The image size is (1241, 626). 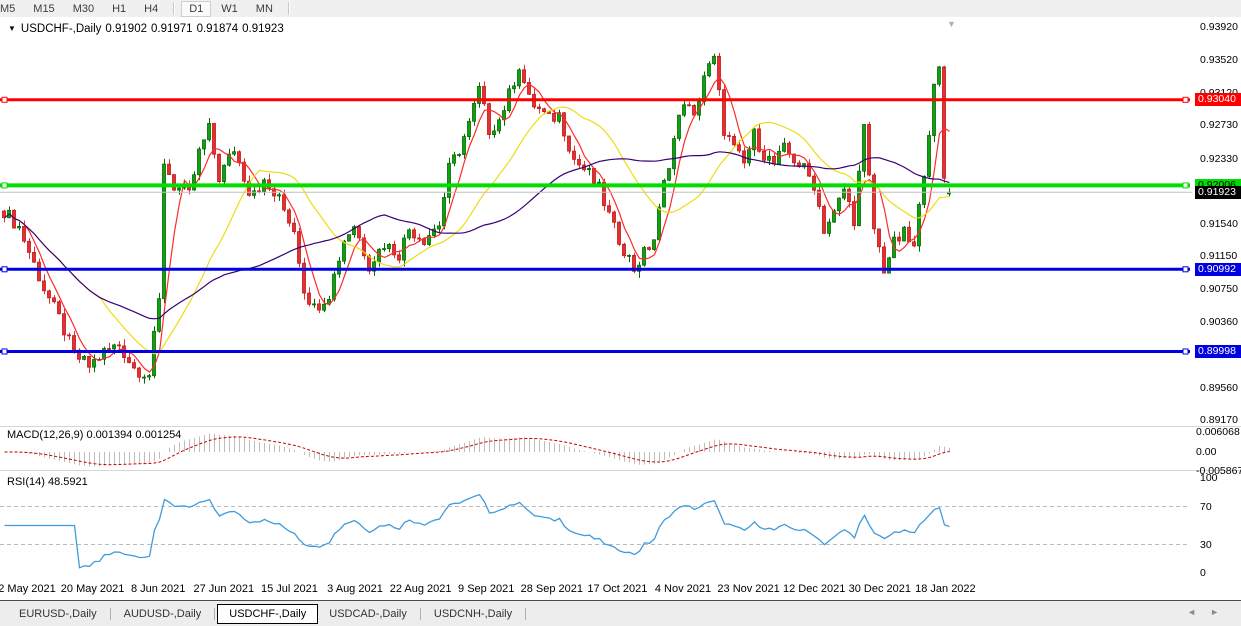 I want to click on tab-usdcaddaily: USDCAD-,Daily, so click(x=368, y=613).